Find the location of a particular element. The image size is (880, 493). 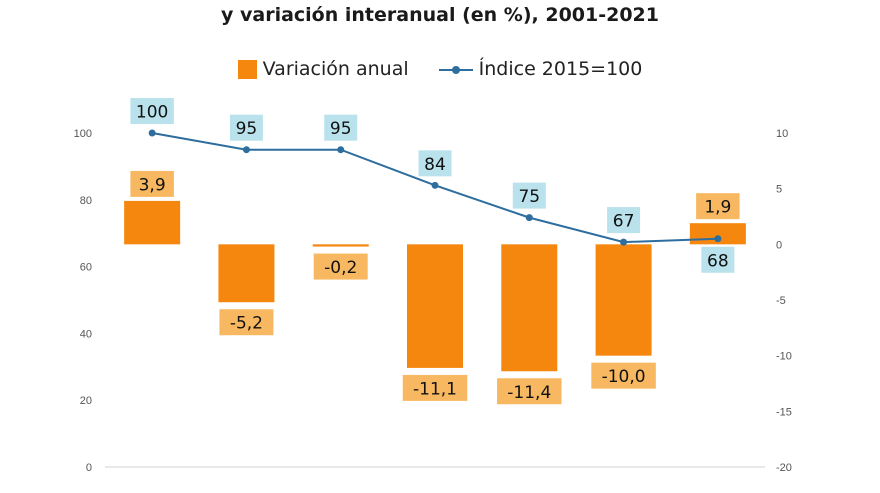

right-axis-tick-label: 0 is located at coordinates (779, 245).